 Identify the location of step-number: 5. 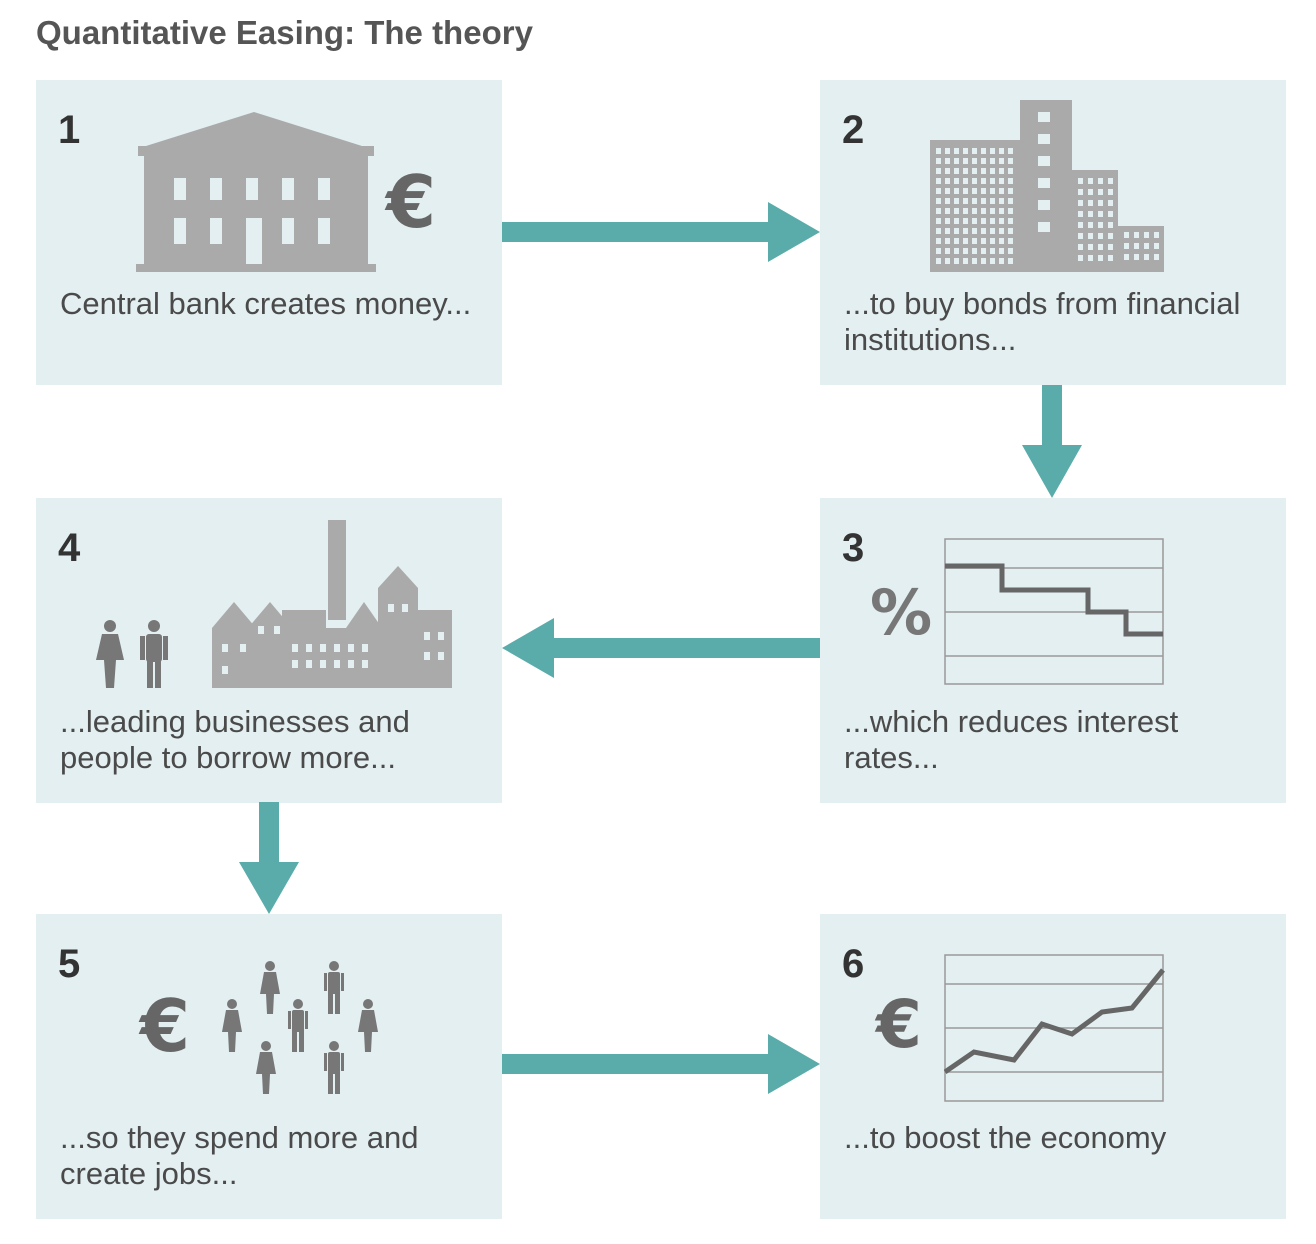
(69, 964).